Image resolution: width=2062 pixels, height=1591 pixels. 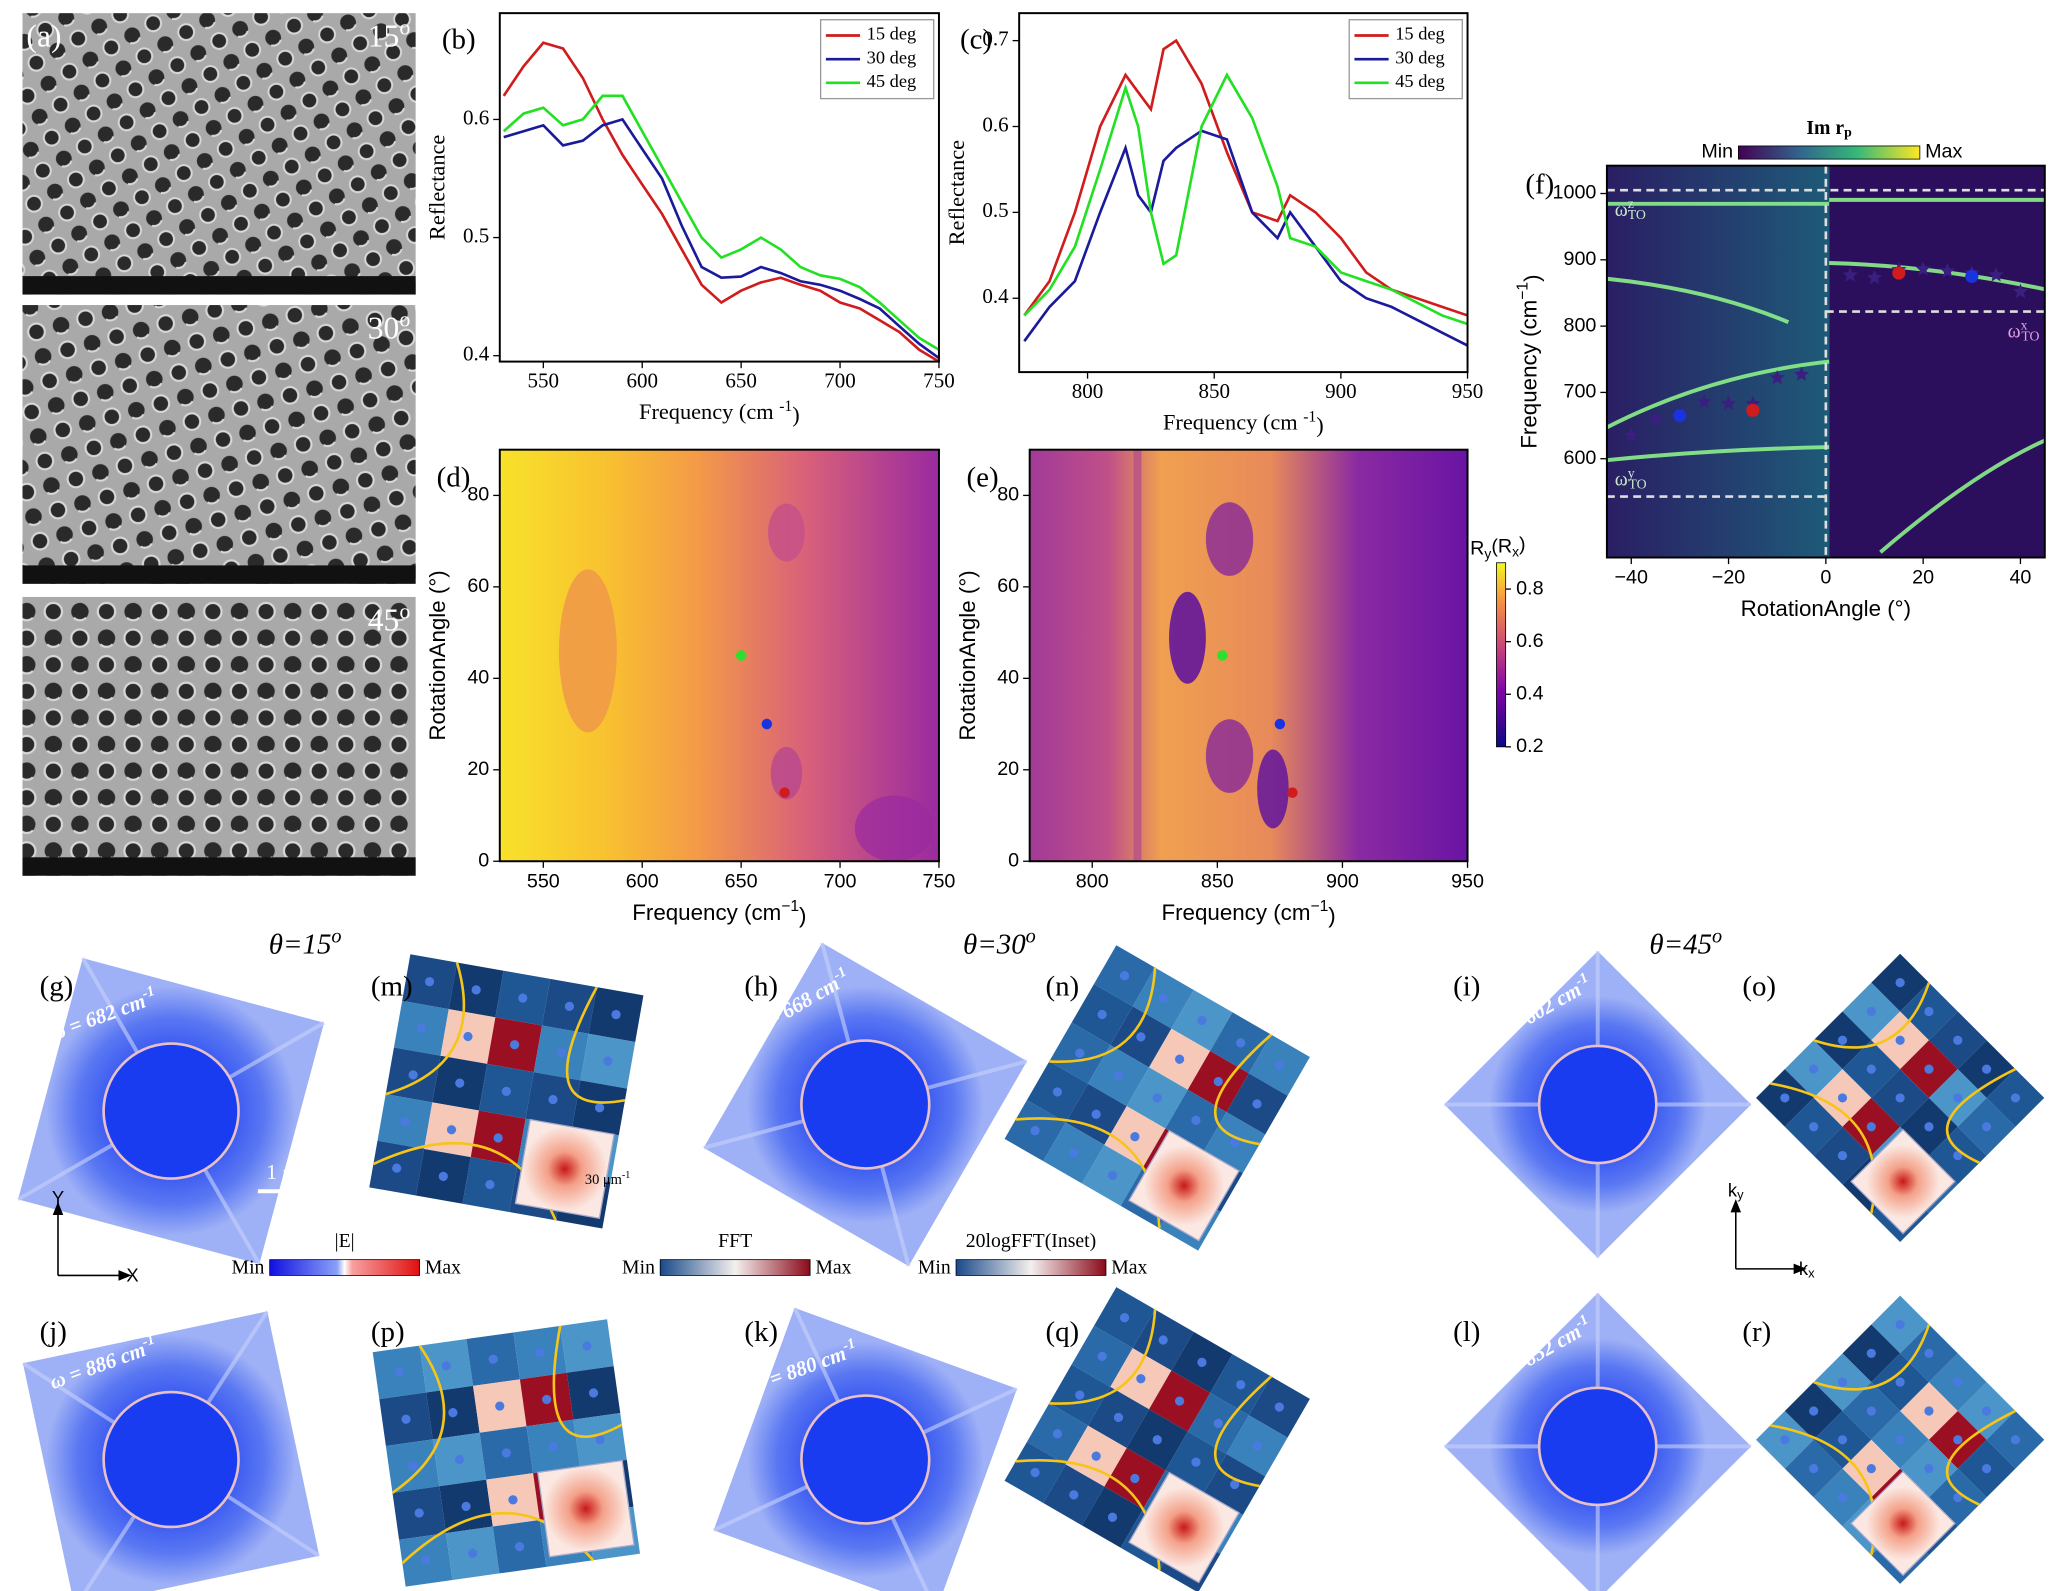 I want to click on y-tick-label: 0, so click(x=1013, y=860).